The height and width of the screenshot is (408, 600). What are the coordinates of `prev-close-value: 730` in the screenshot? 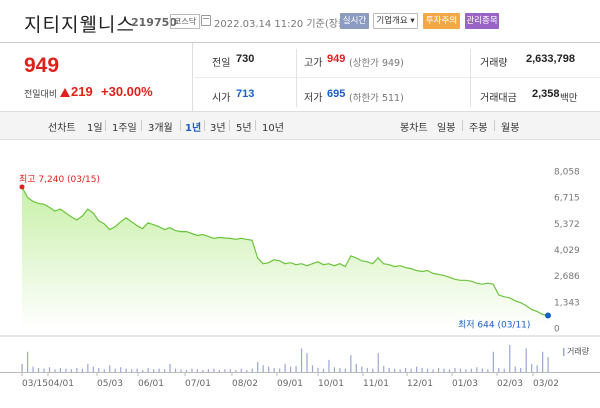 It's located at (245, 59).